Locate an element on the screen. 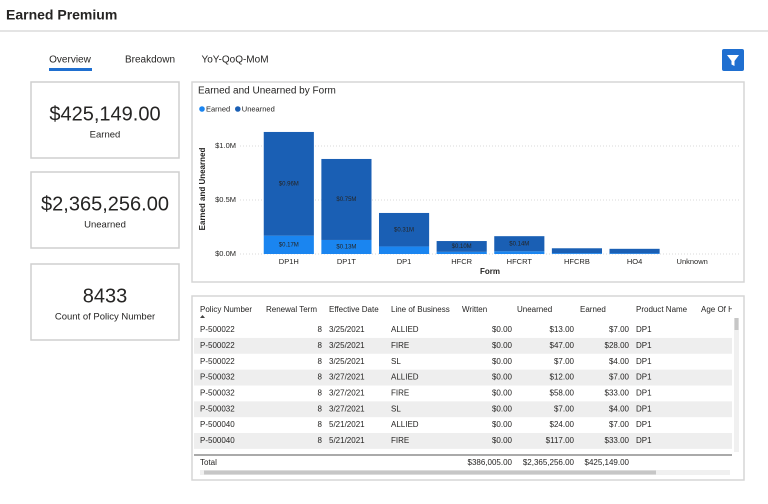 This screenshot has width=768, height=504. x-tick-label: HO4 is located at coordinates (634, 261).